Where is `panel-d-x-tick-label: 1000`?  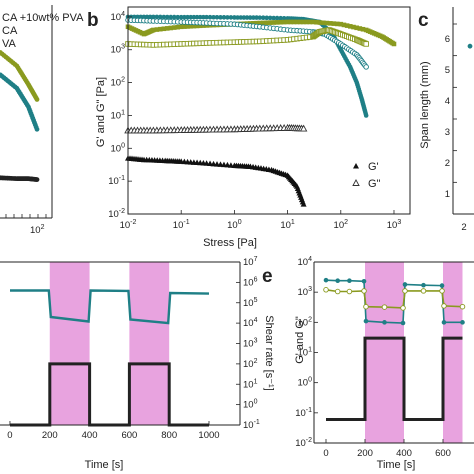 panel-d-x-tick-label: 1000 is located at coordinates (208, 435).